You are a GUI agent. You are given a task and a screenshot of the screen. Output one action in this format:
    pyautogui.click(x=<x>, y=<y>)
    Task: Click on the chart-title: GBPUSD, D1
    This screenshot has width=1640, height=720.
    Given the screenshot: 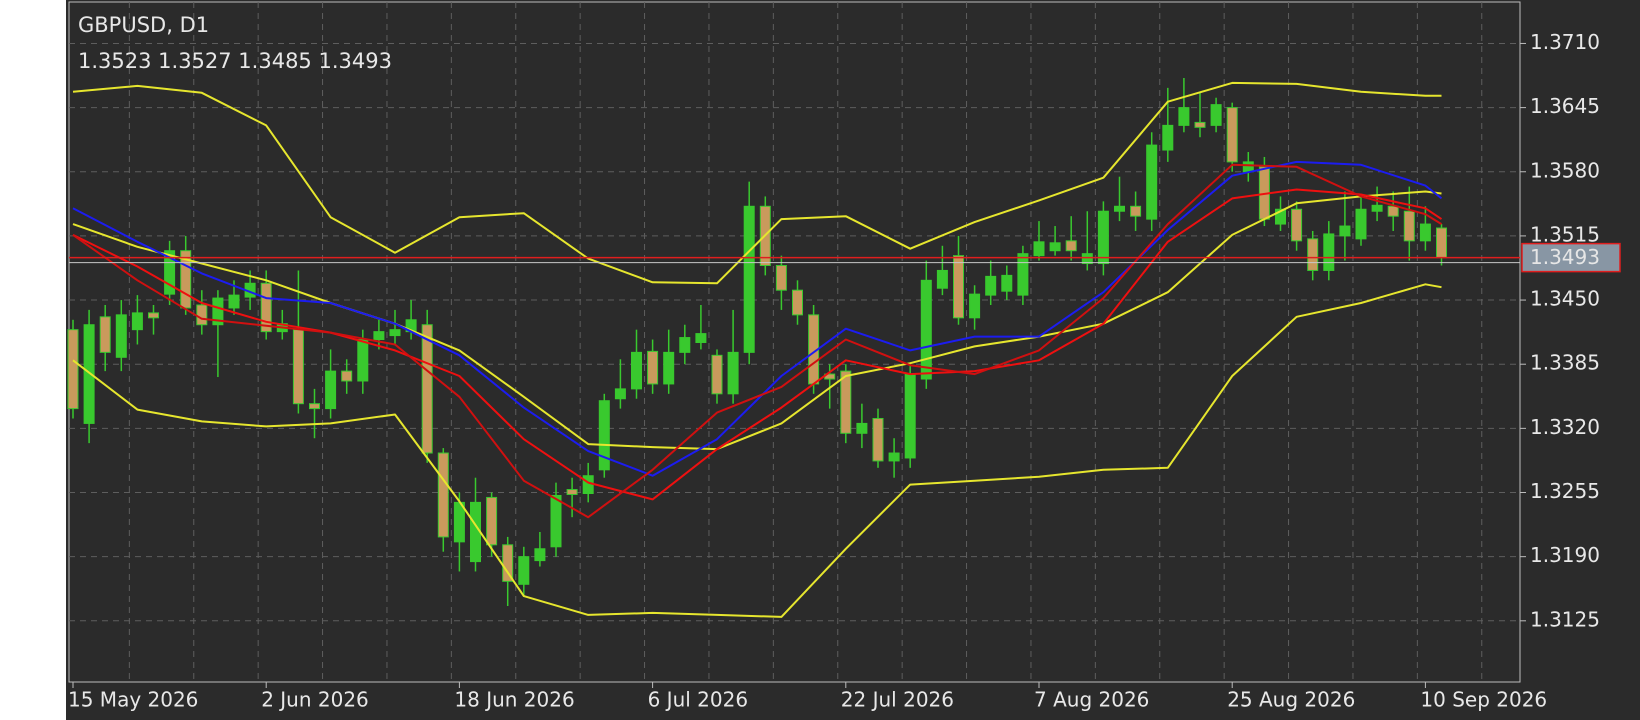 What is the action you would take?
    pyautogui.click(x=143, y=25)
    